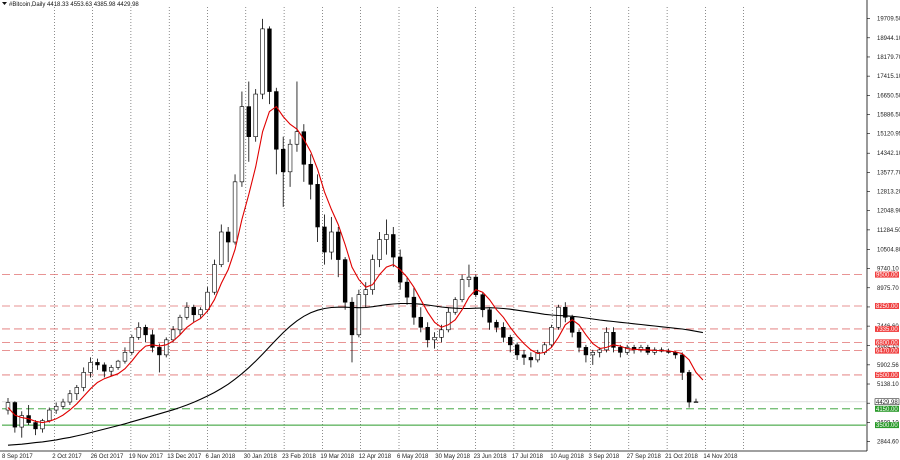 The image size is (900, 460). I want to click on support-label: 4150.00, so click(887, 410).